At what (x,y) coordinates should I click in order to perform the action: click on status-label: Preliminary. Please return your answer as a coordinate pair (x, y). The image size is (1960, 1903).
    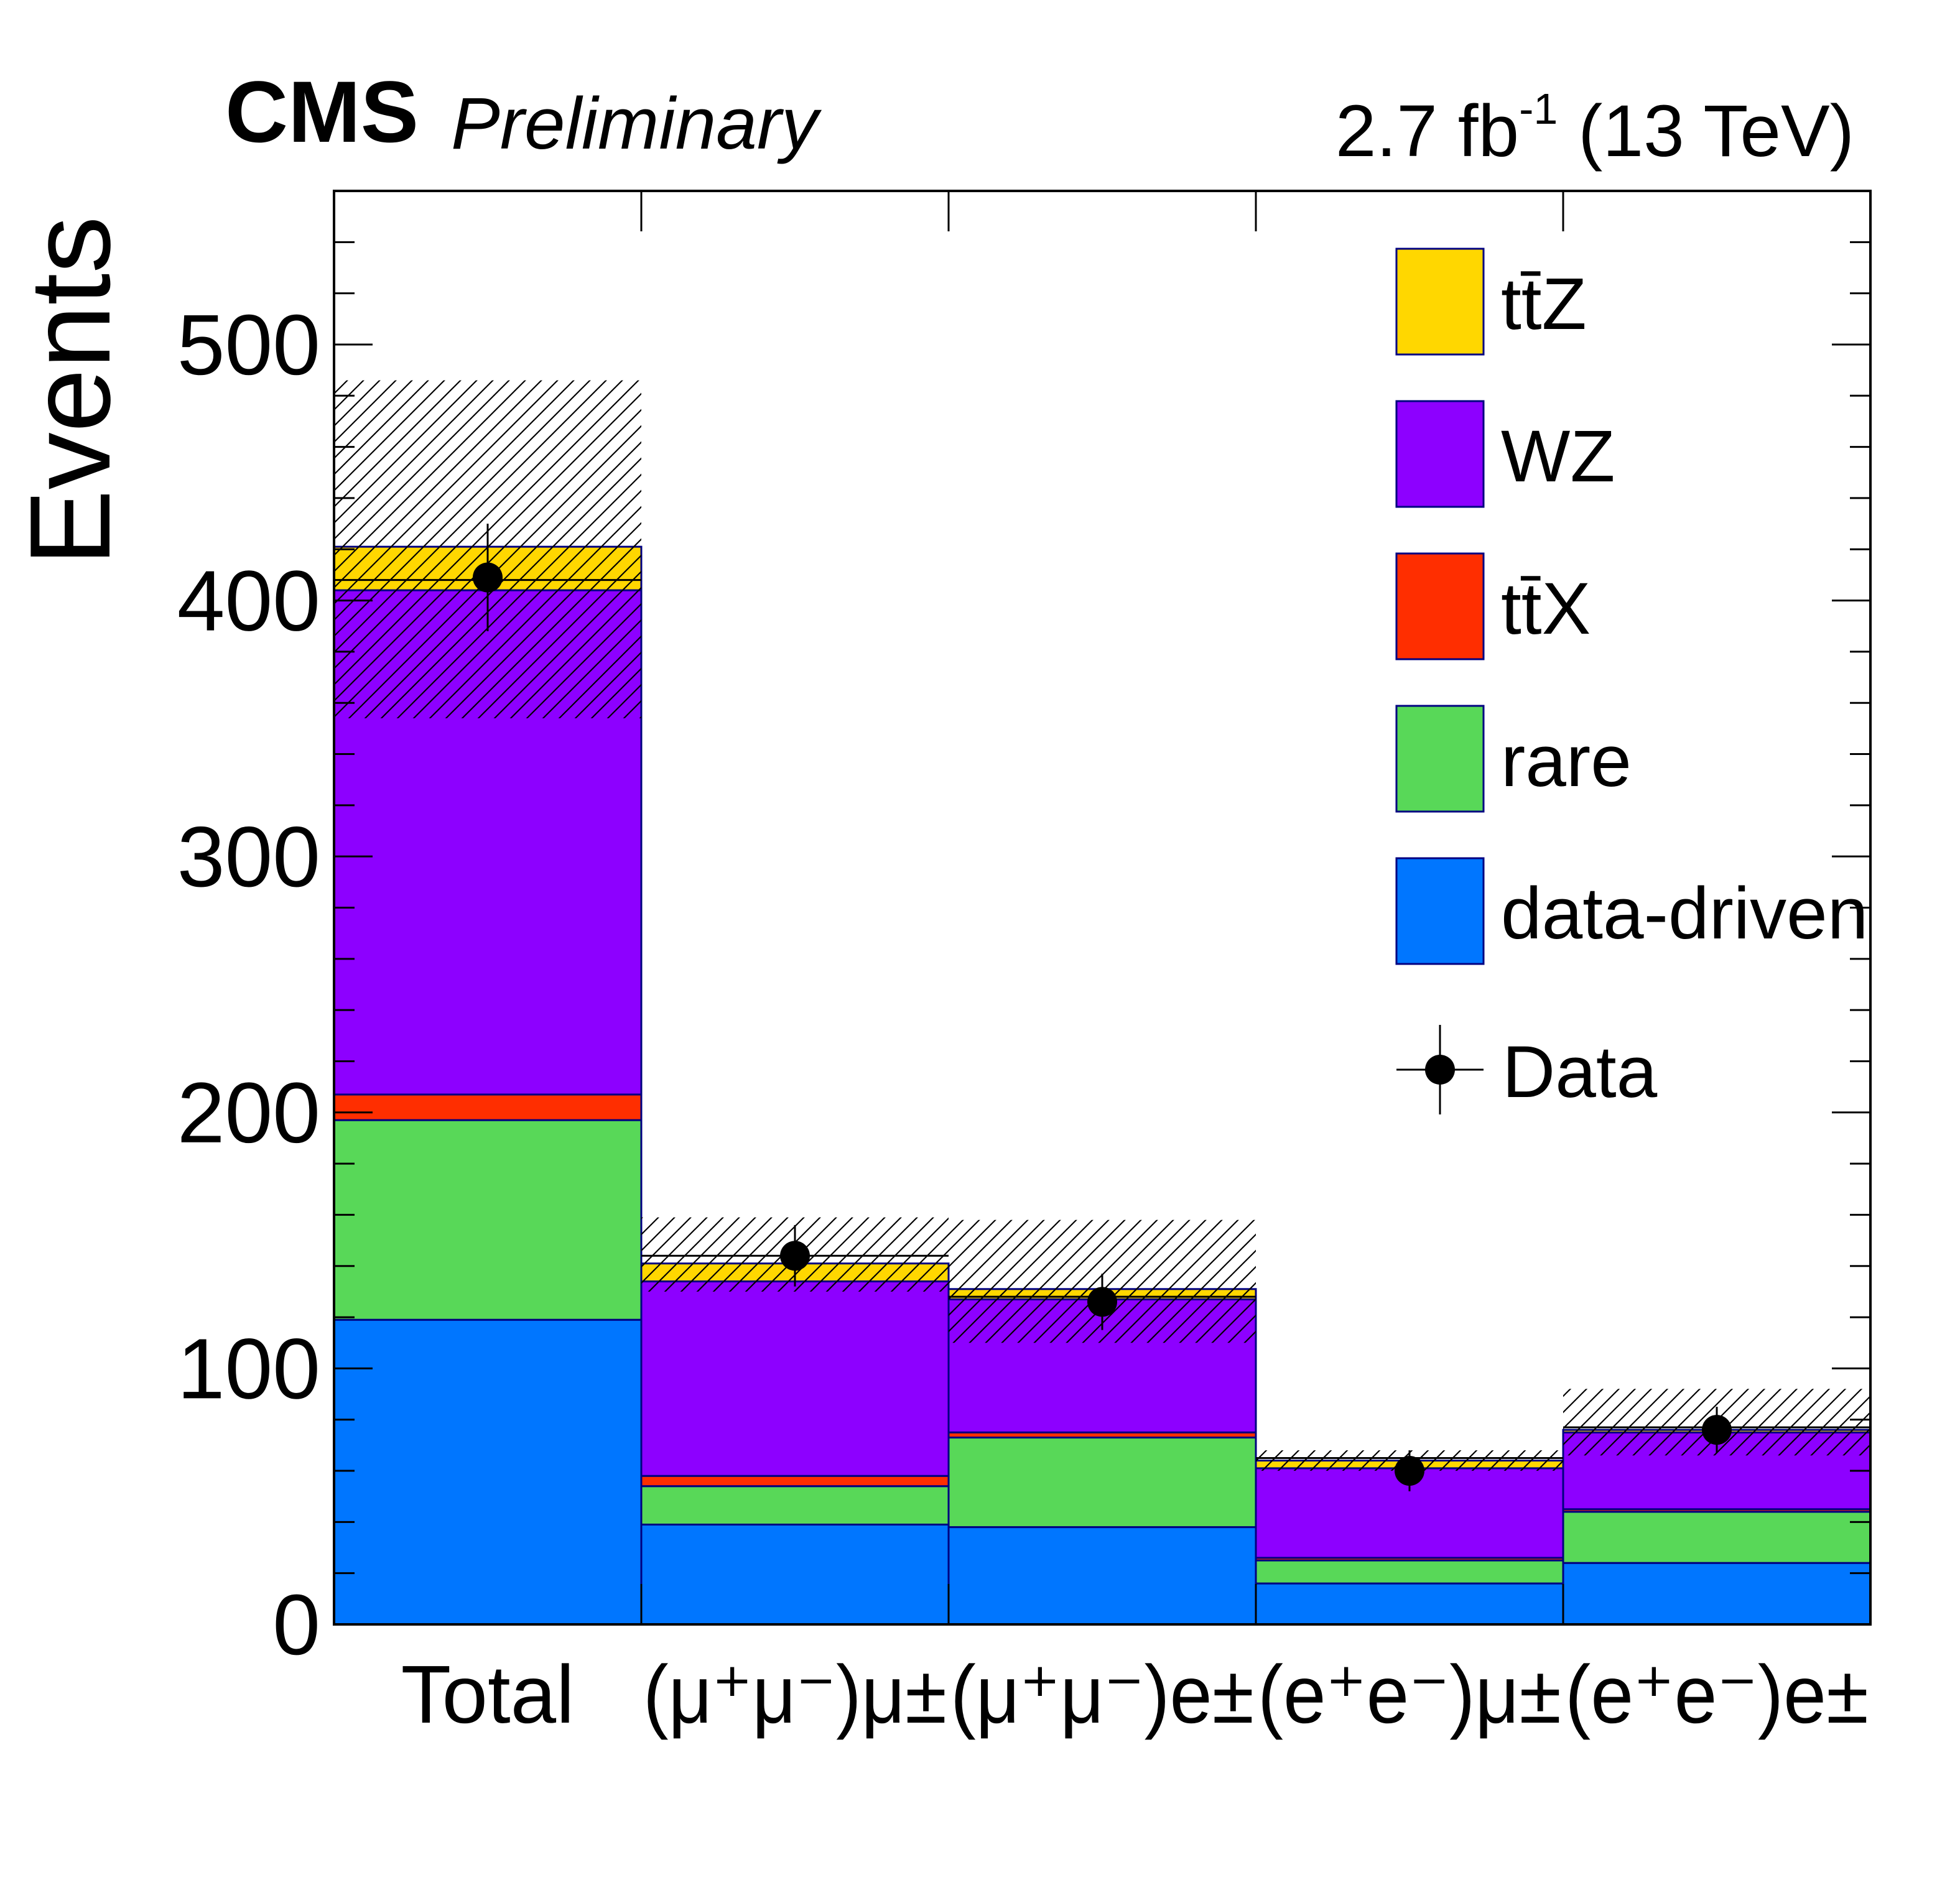
    Looking at the image, I should click on (635, 124).